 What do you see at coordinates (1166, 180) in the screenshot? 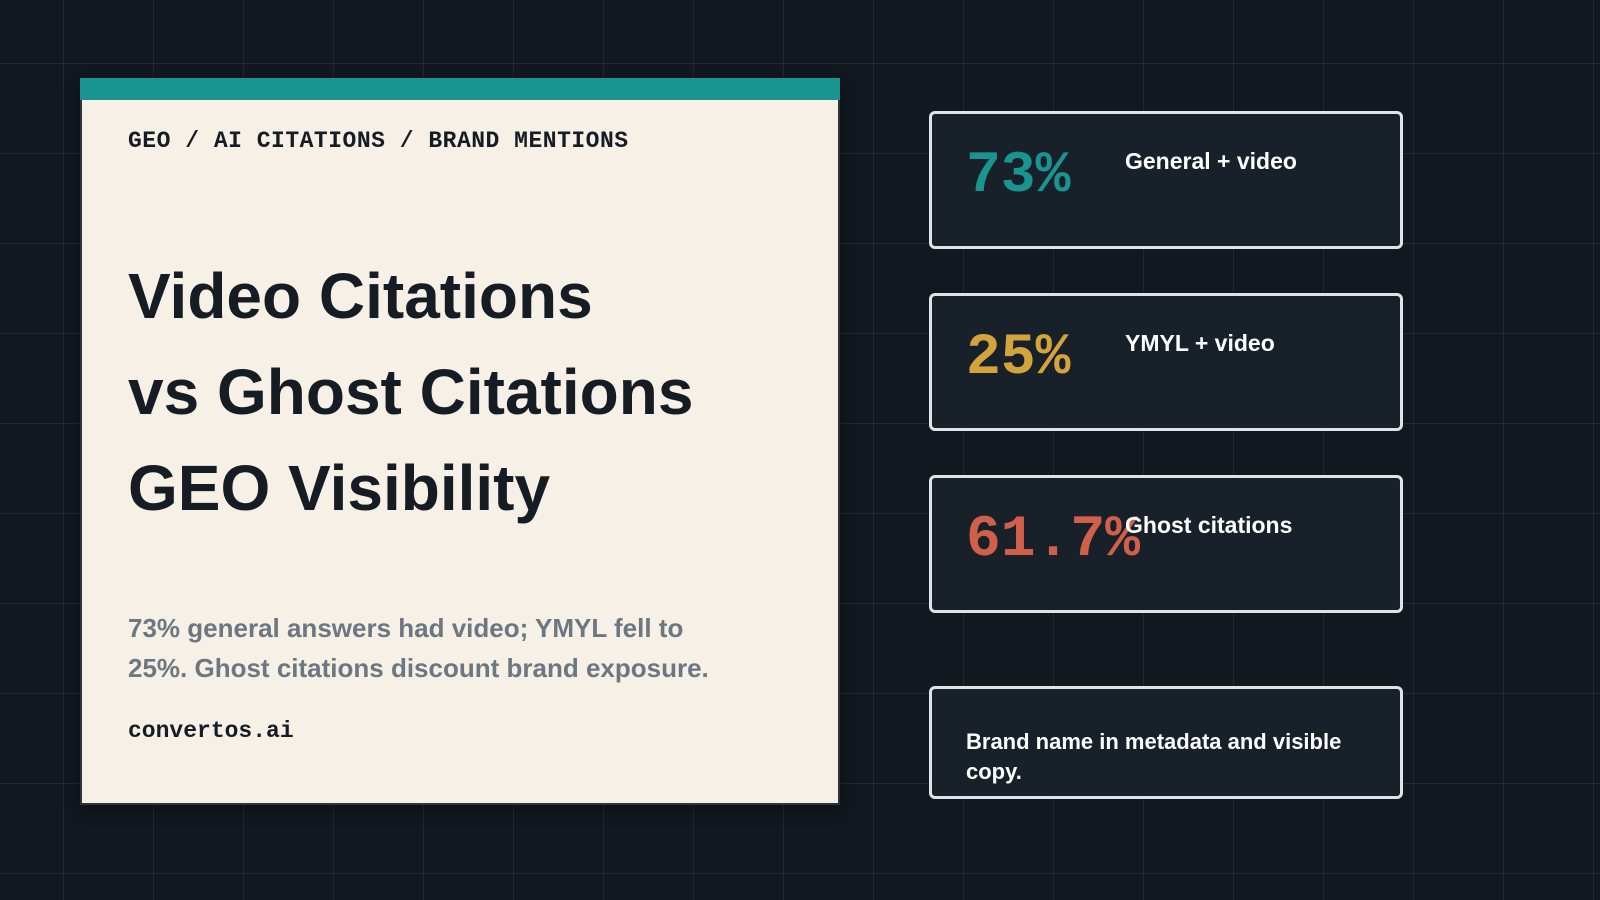
I see `stat-box: 73% General + video` at bounding box center [1166, 180].